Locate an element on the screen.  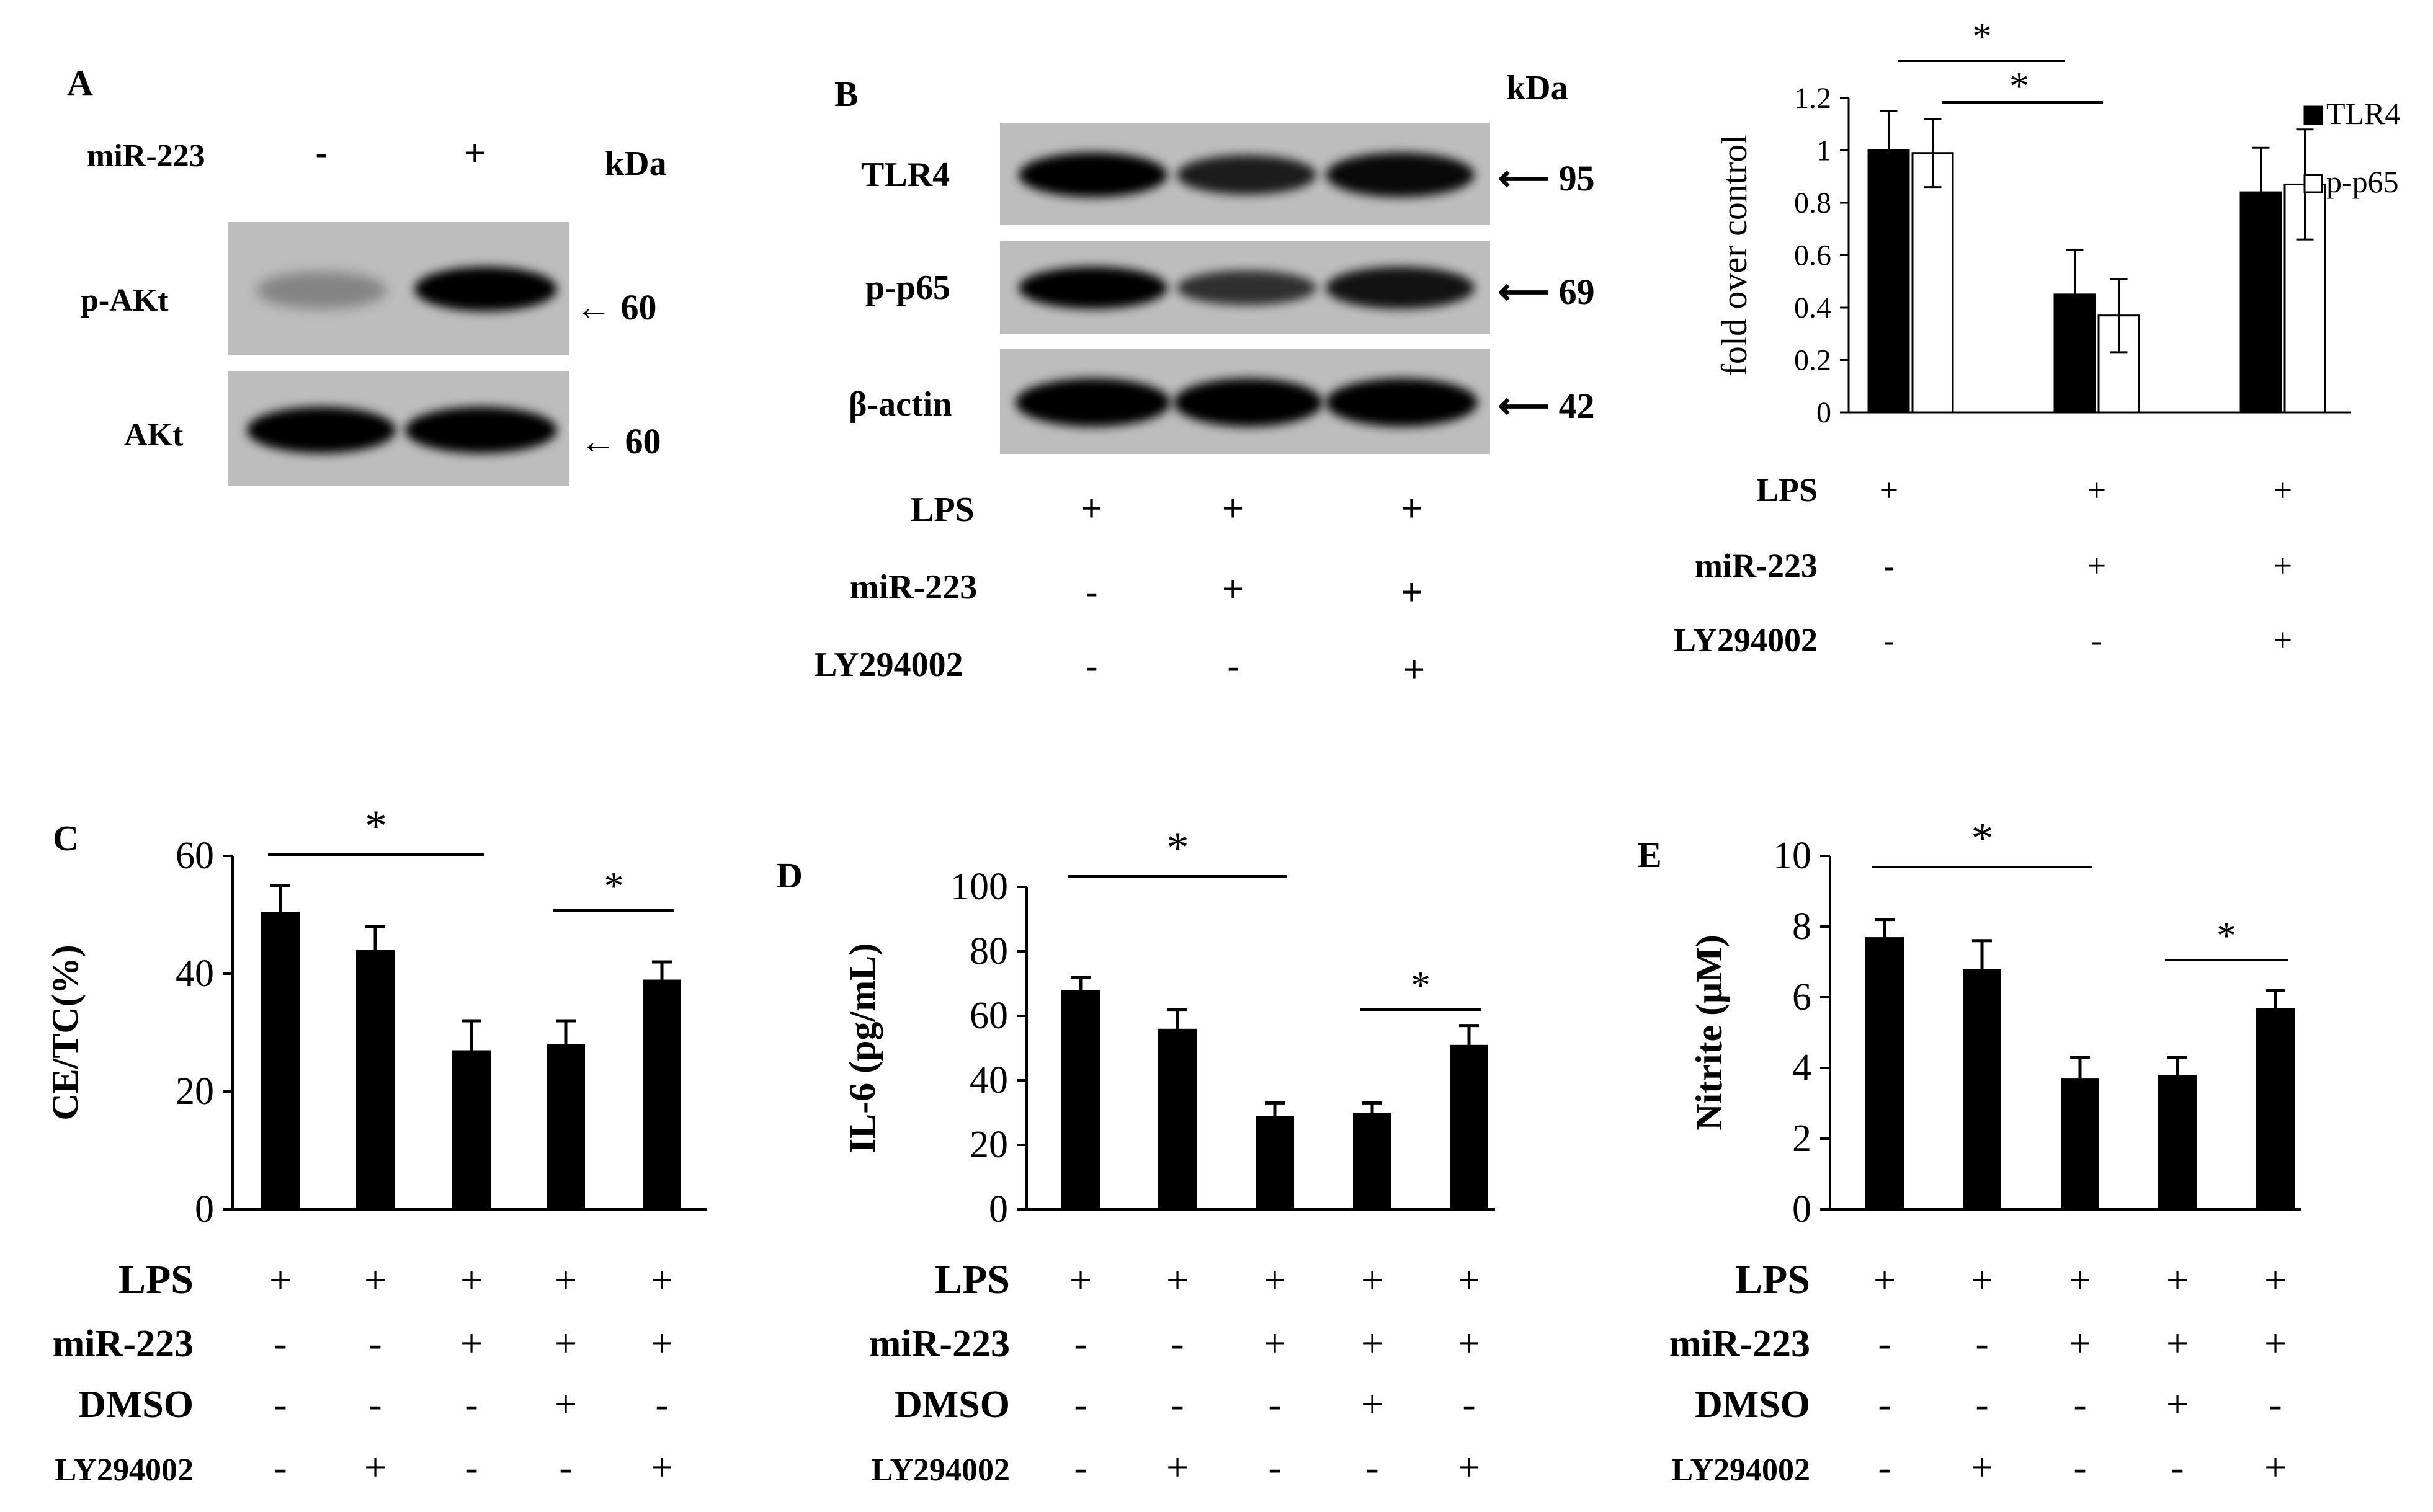
y-axis-label: Nitrite (μM) is located at coordinates (1710, 1033).